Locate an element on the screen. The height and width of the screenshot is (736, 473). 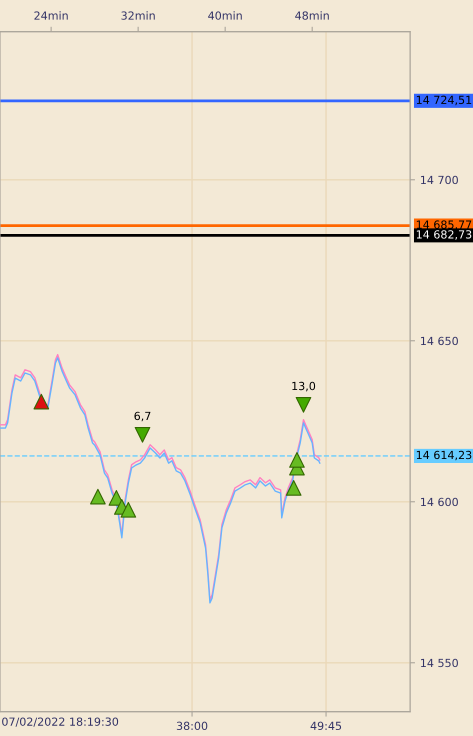
text: 07/02/2022 18:19:30 is located at coordinates (60, 722).